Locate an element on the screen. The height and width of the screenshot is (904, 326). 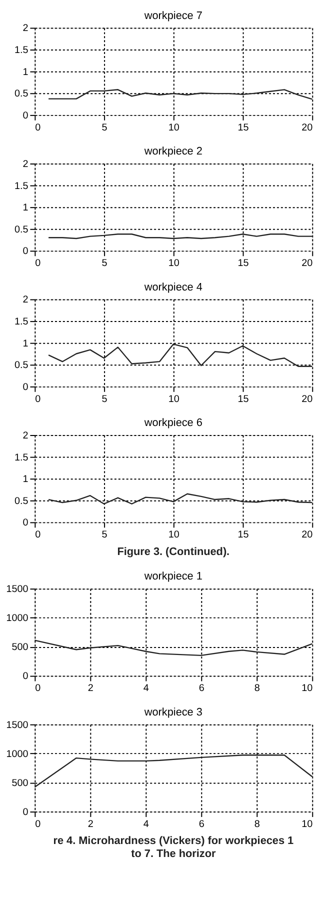
chart-title: workpiece 1 is located at coordinates (172, 576).